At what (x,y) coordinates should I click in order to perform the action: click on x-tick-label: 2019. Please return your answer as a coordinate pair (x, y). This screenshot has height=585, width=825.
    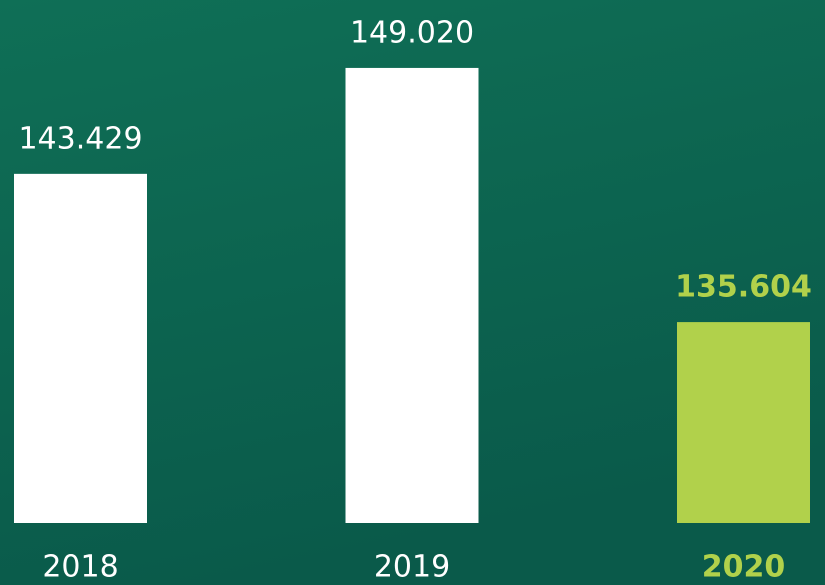
    Looking at the image, I should click on (412, 567).